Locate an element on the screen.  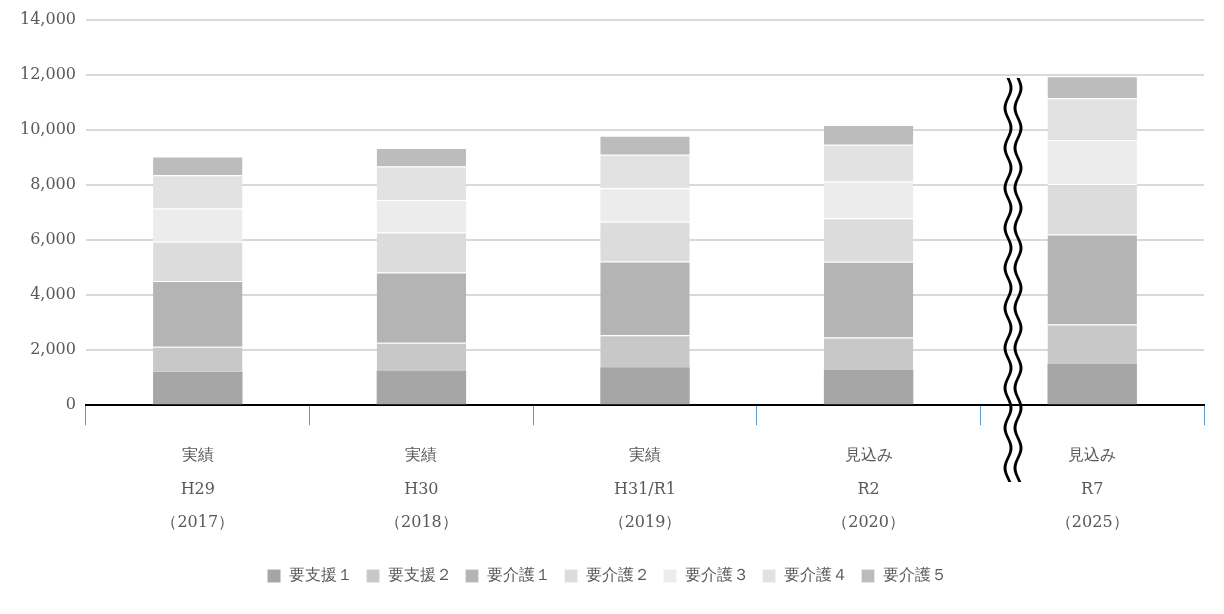
y-tick-label: 4,000 is located at coordinates (53, 294).